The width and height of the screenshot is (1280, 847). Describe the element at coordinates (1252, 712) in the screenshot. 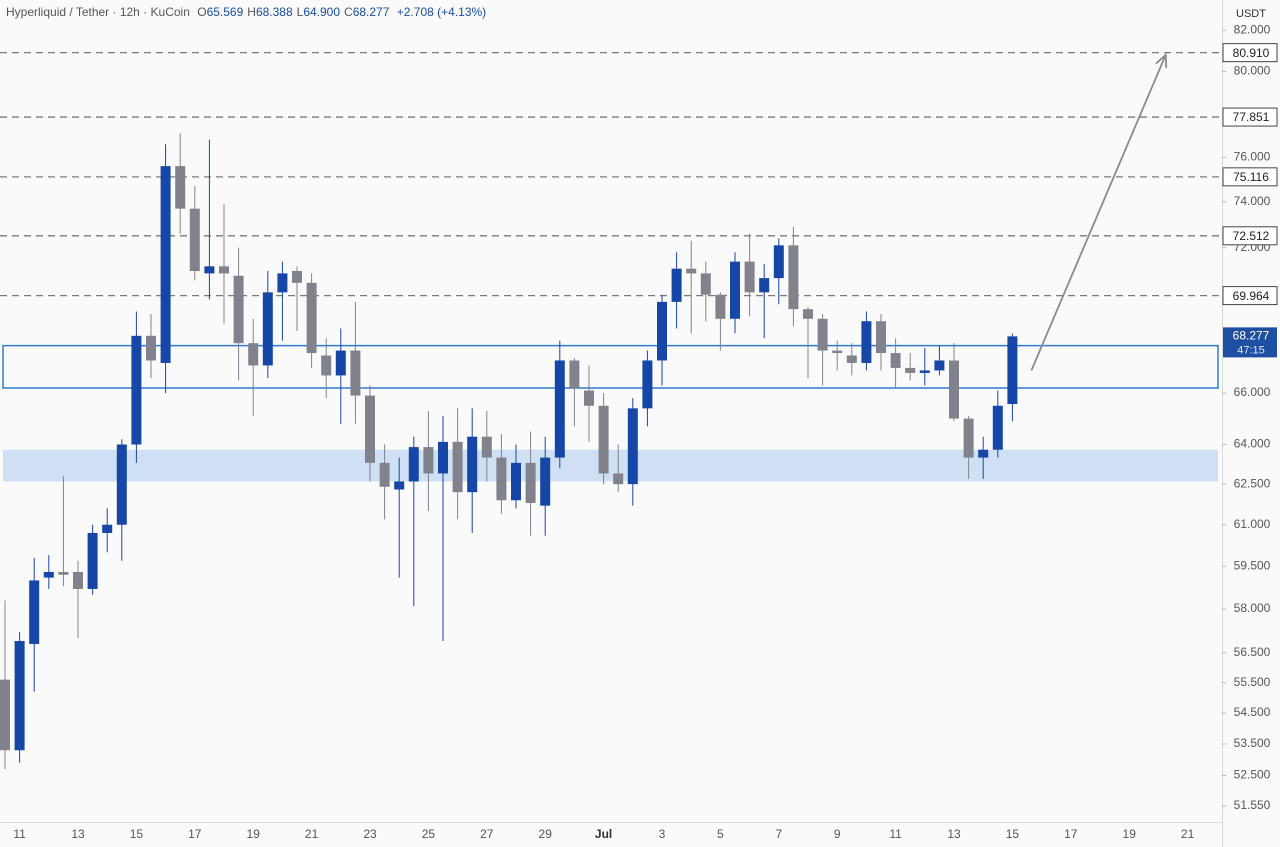

I see `y-tick-label: 54.500` at that location.